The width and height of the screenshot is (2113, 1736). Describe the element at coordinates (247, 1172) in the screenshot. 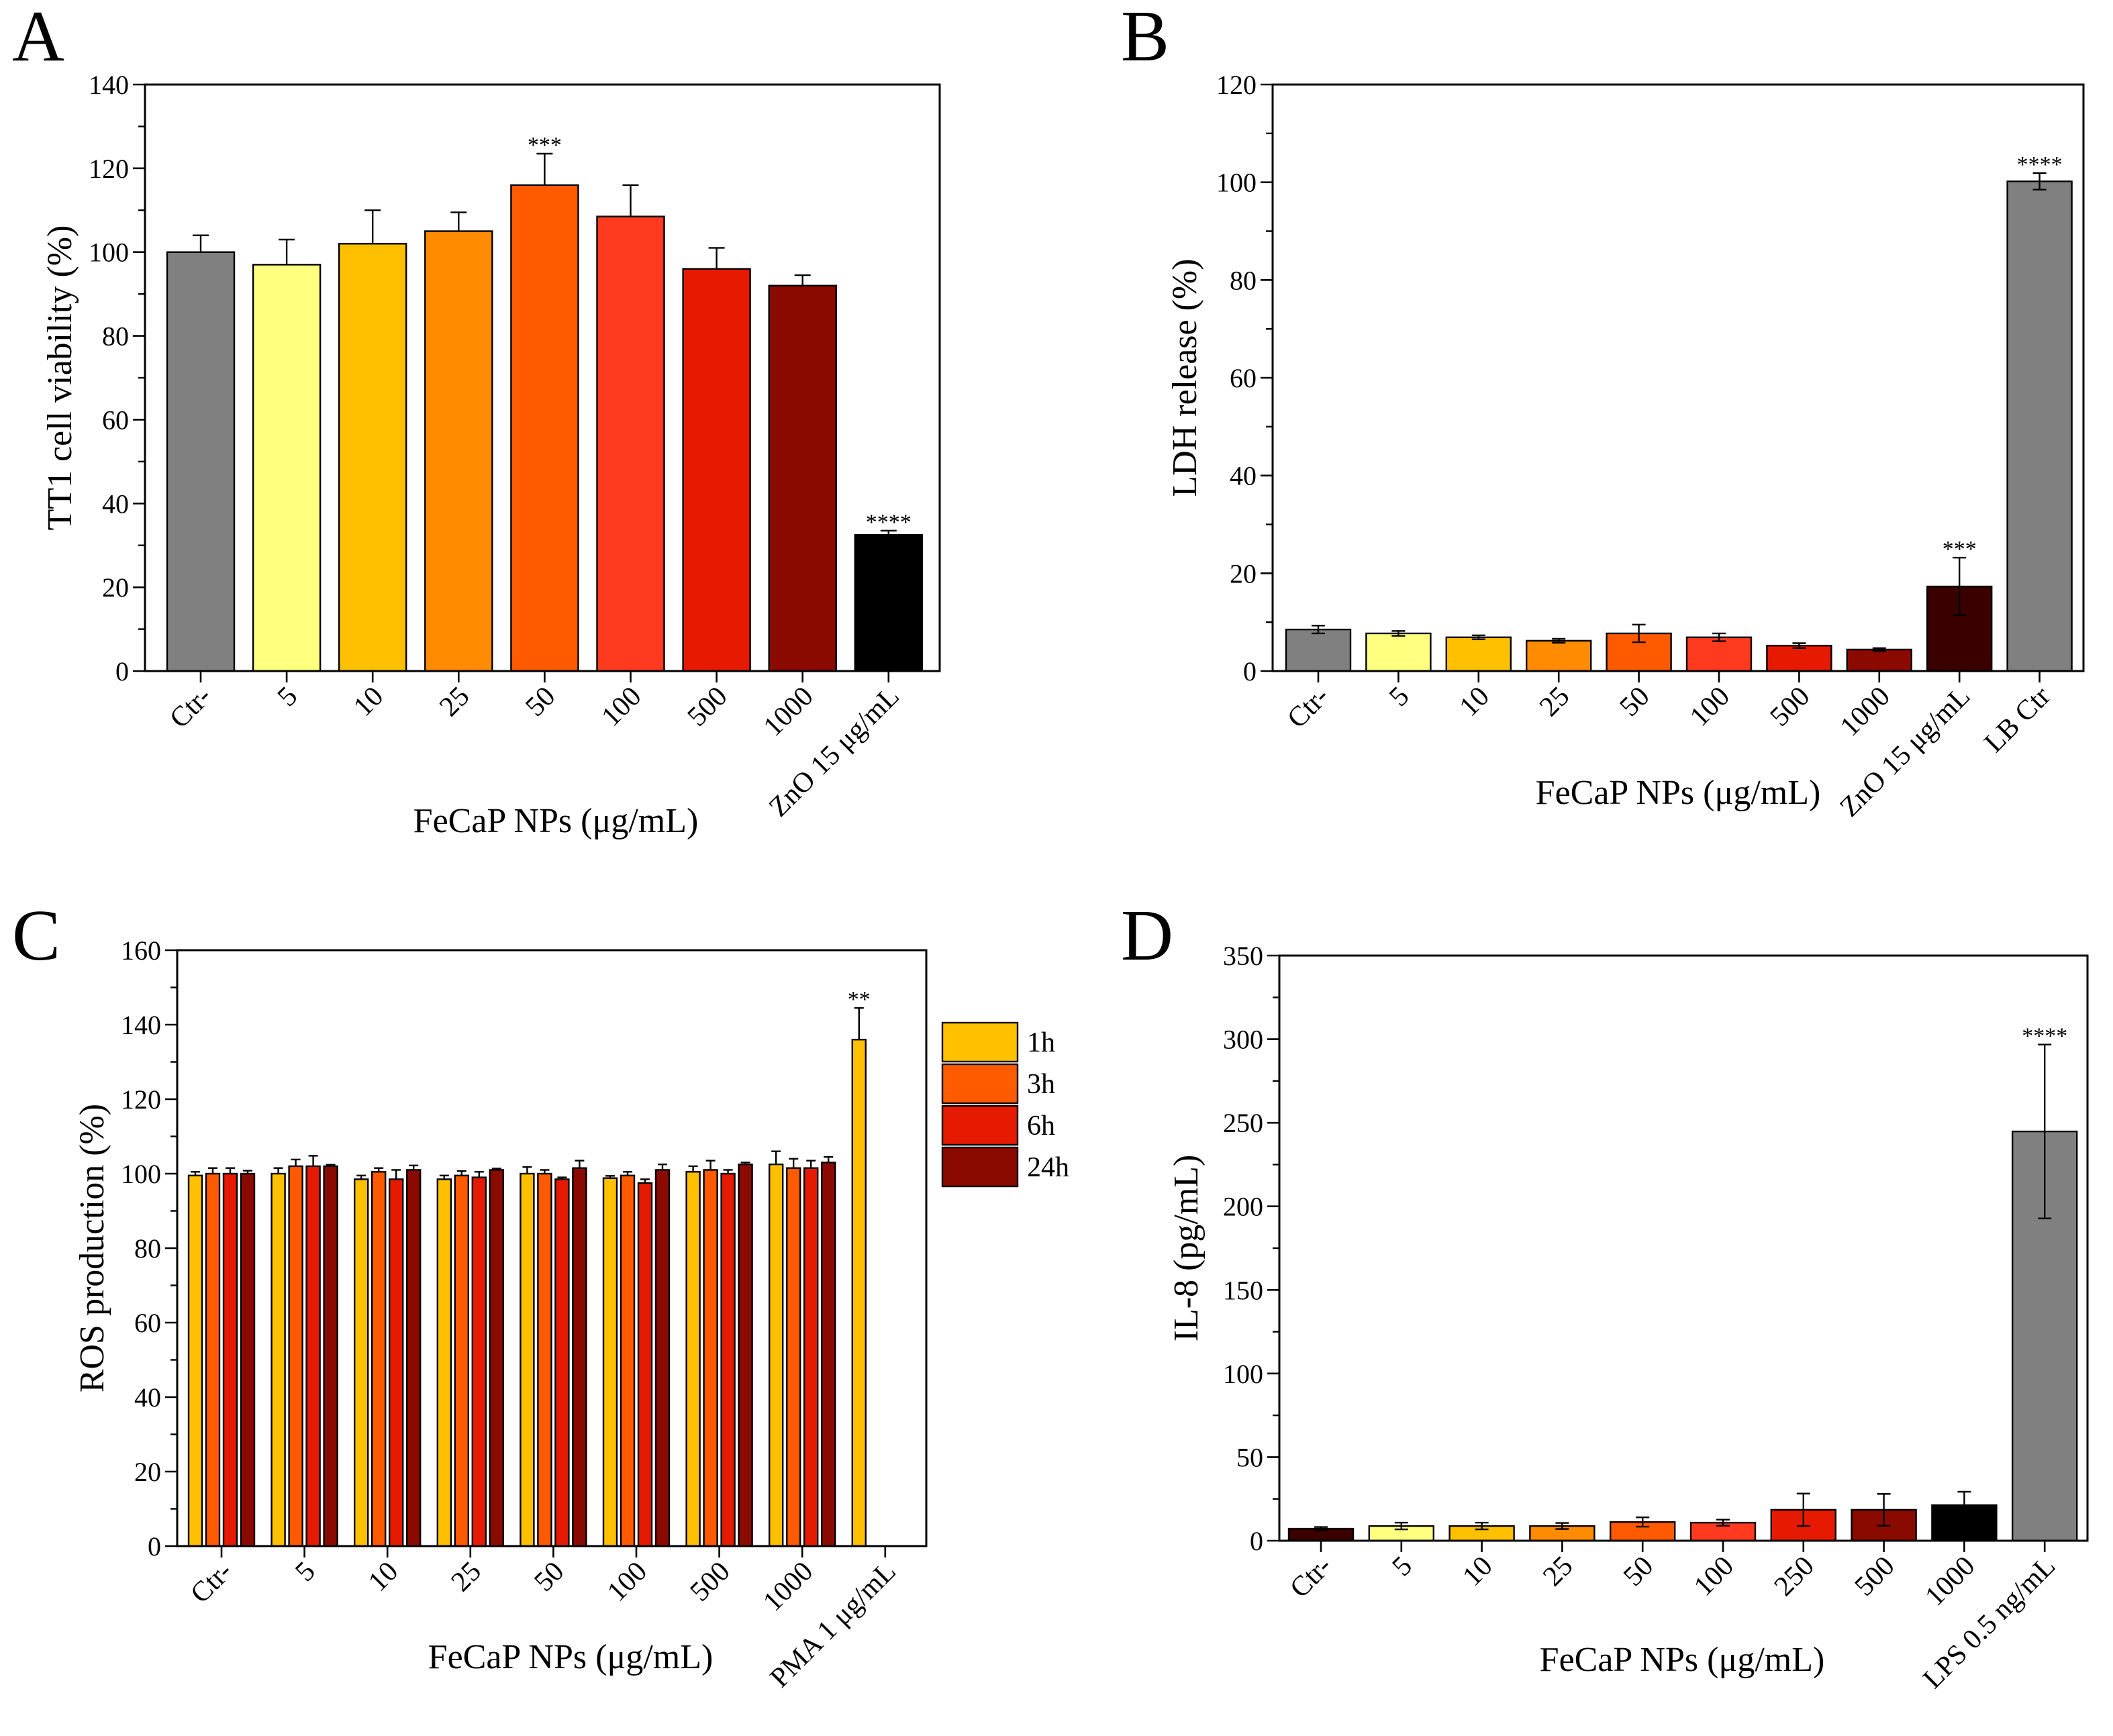

I see `error-bar-c-ctr-24h` at that location.